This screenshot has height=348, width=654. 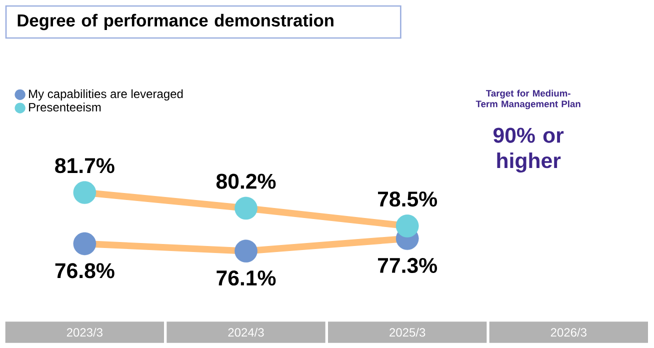 What do you see at coordinates (407, 199) in the screenshot?
I see `data-label: 78.5%` at bounding box center [407, 199].